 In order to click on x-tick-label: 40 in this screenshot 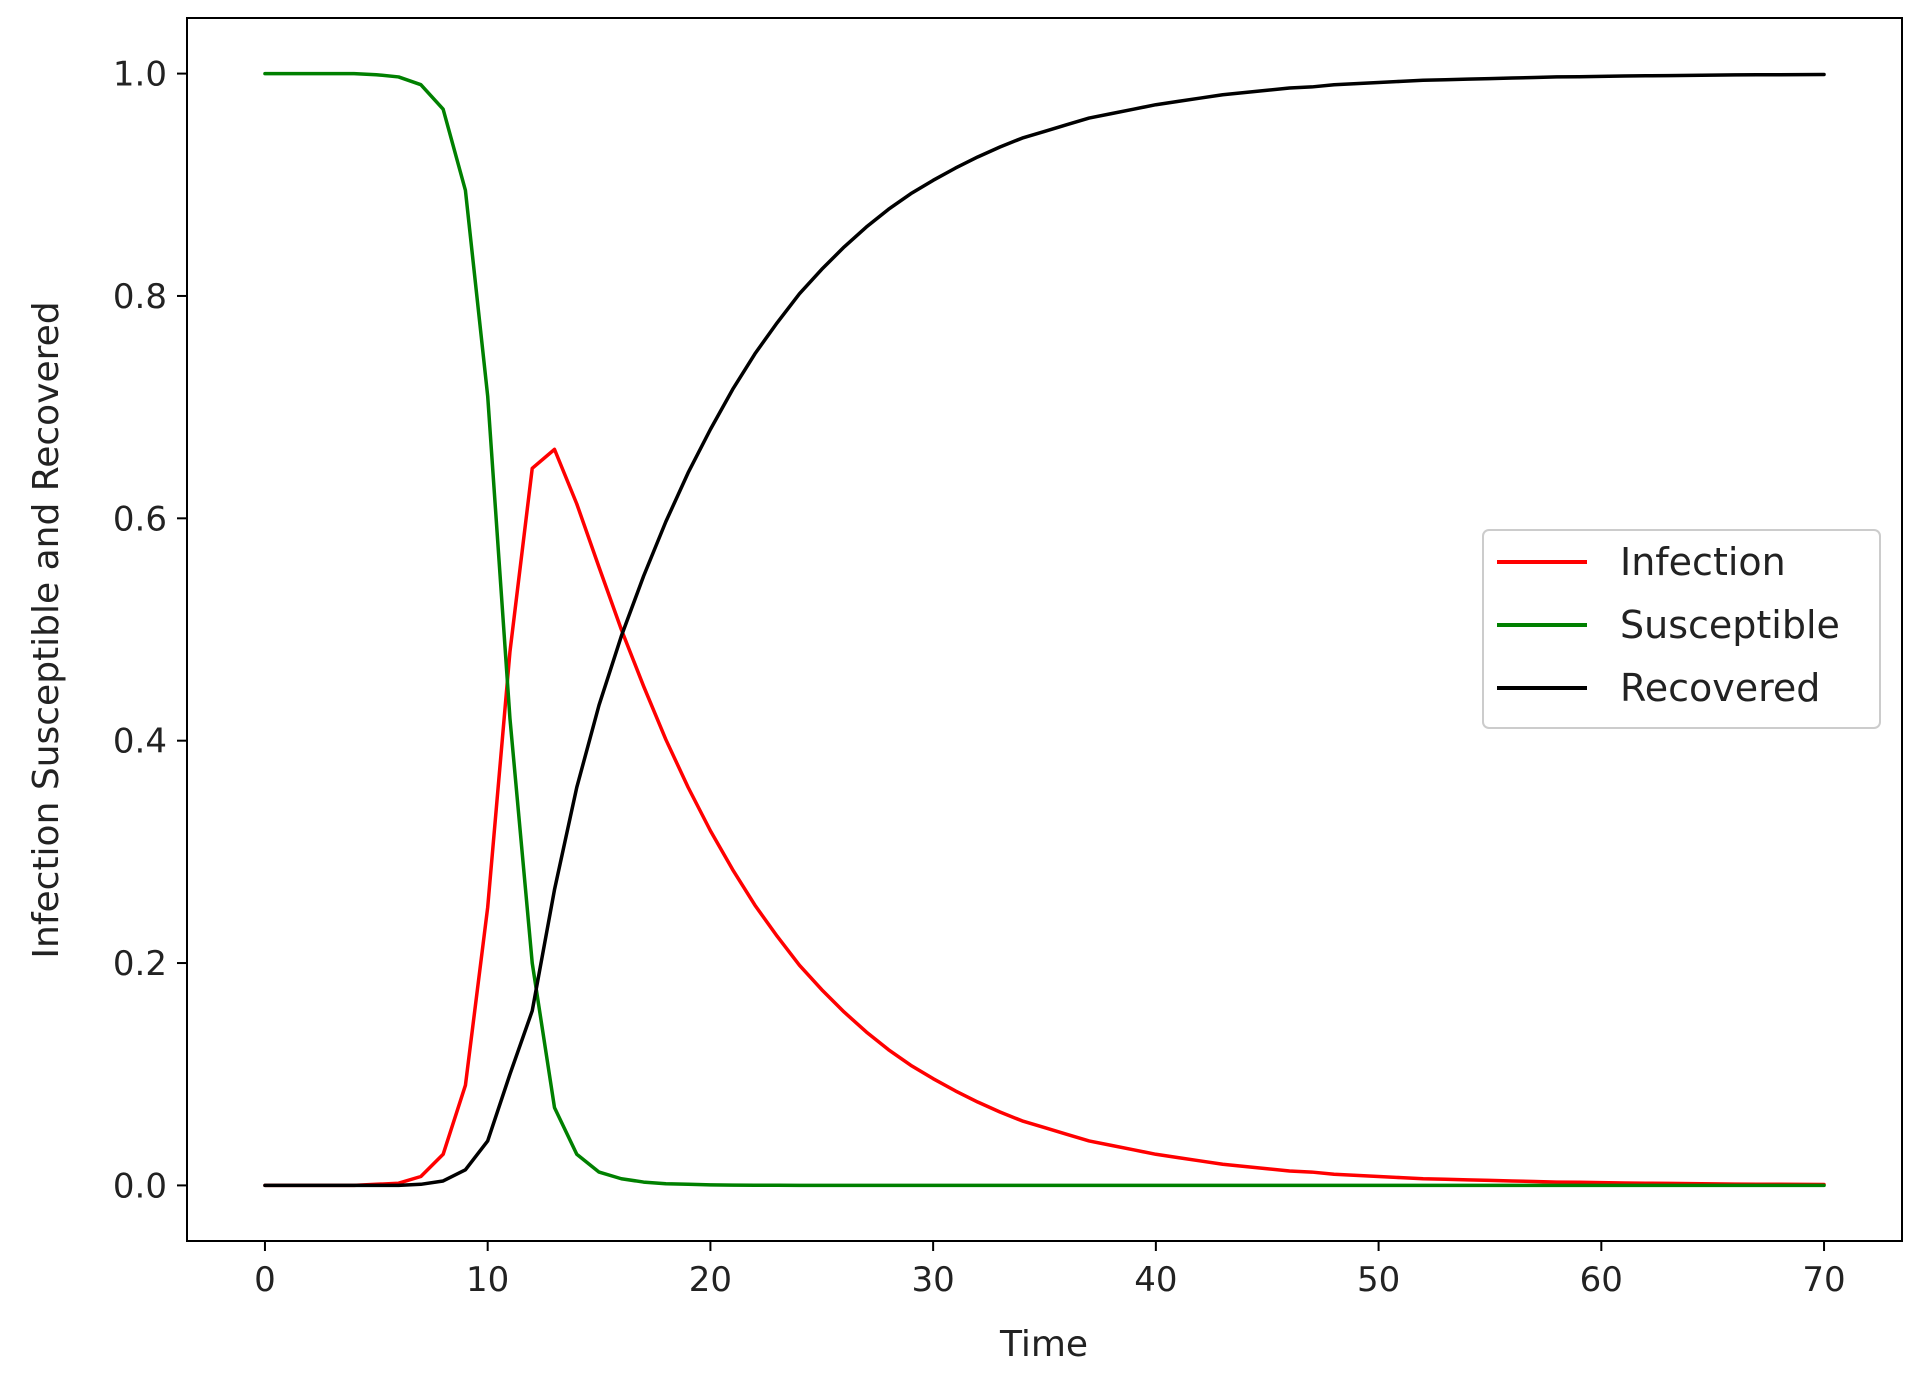, I will do `click(1155, 1280)`.